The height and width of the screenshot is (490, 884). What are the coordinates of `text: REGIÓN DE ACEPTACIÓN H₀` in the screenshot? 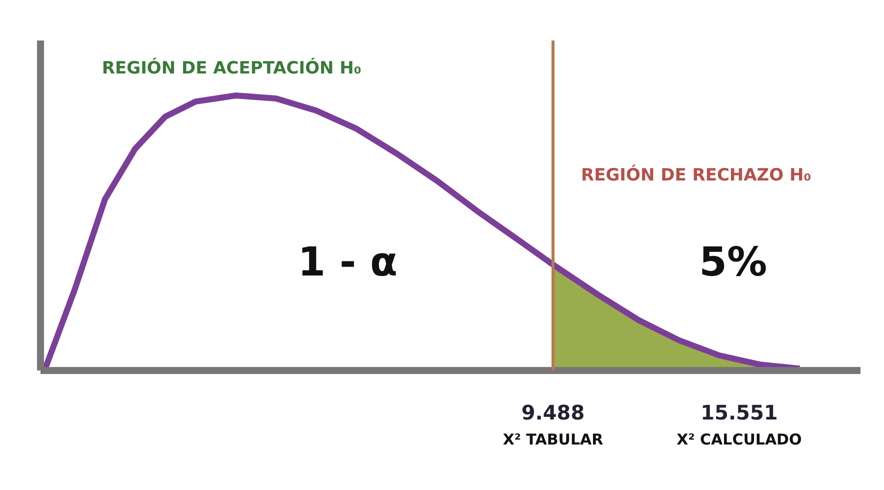 It's located at (232, 68).